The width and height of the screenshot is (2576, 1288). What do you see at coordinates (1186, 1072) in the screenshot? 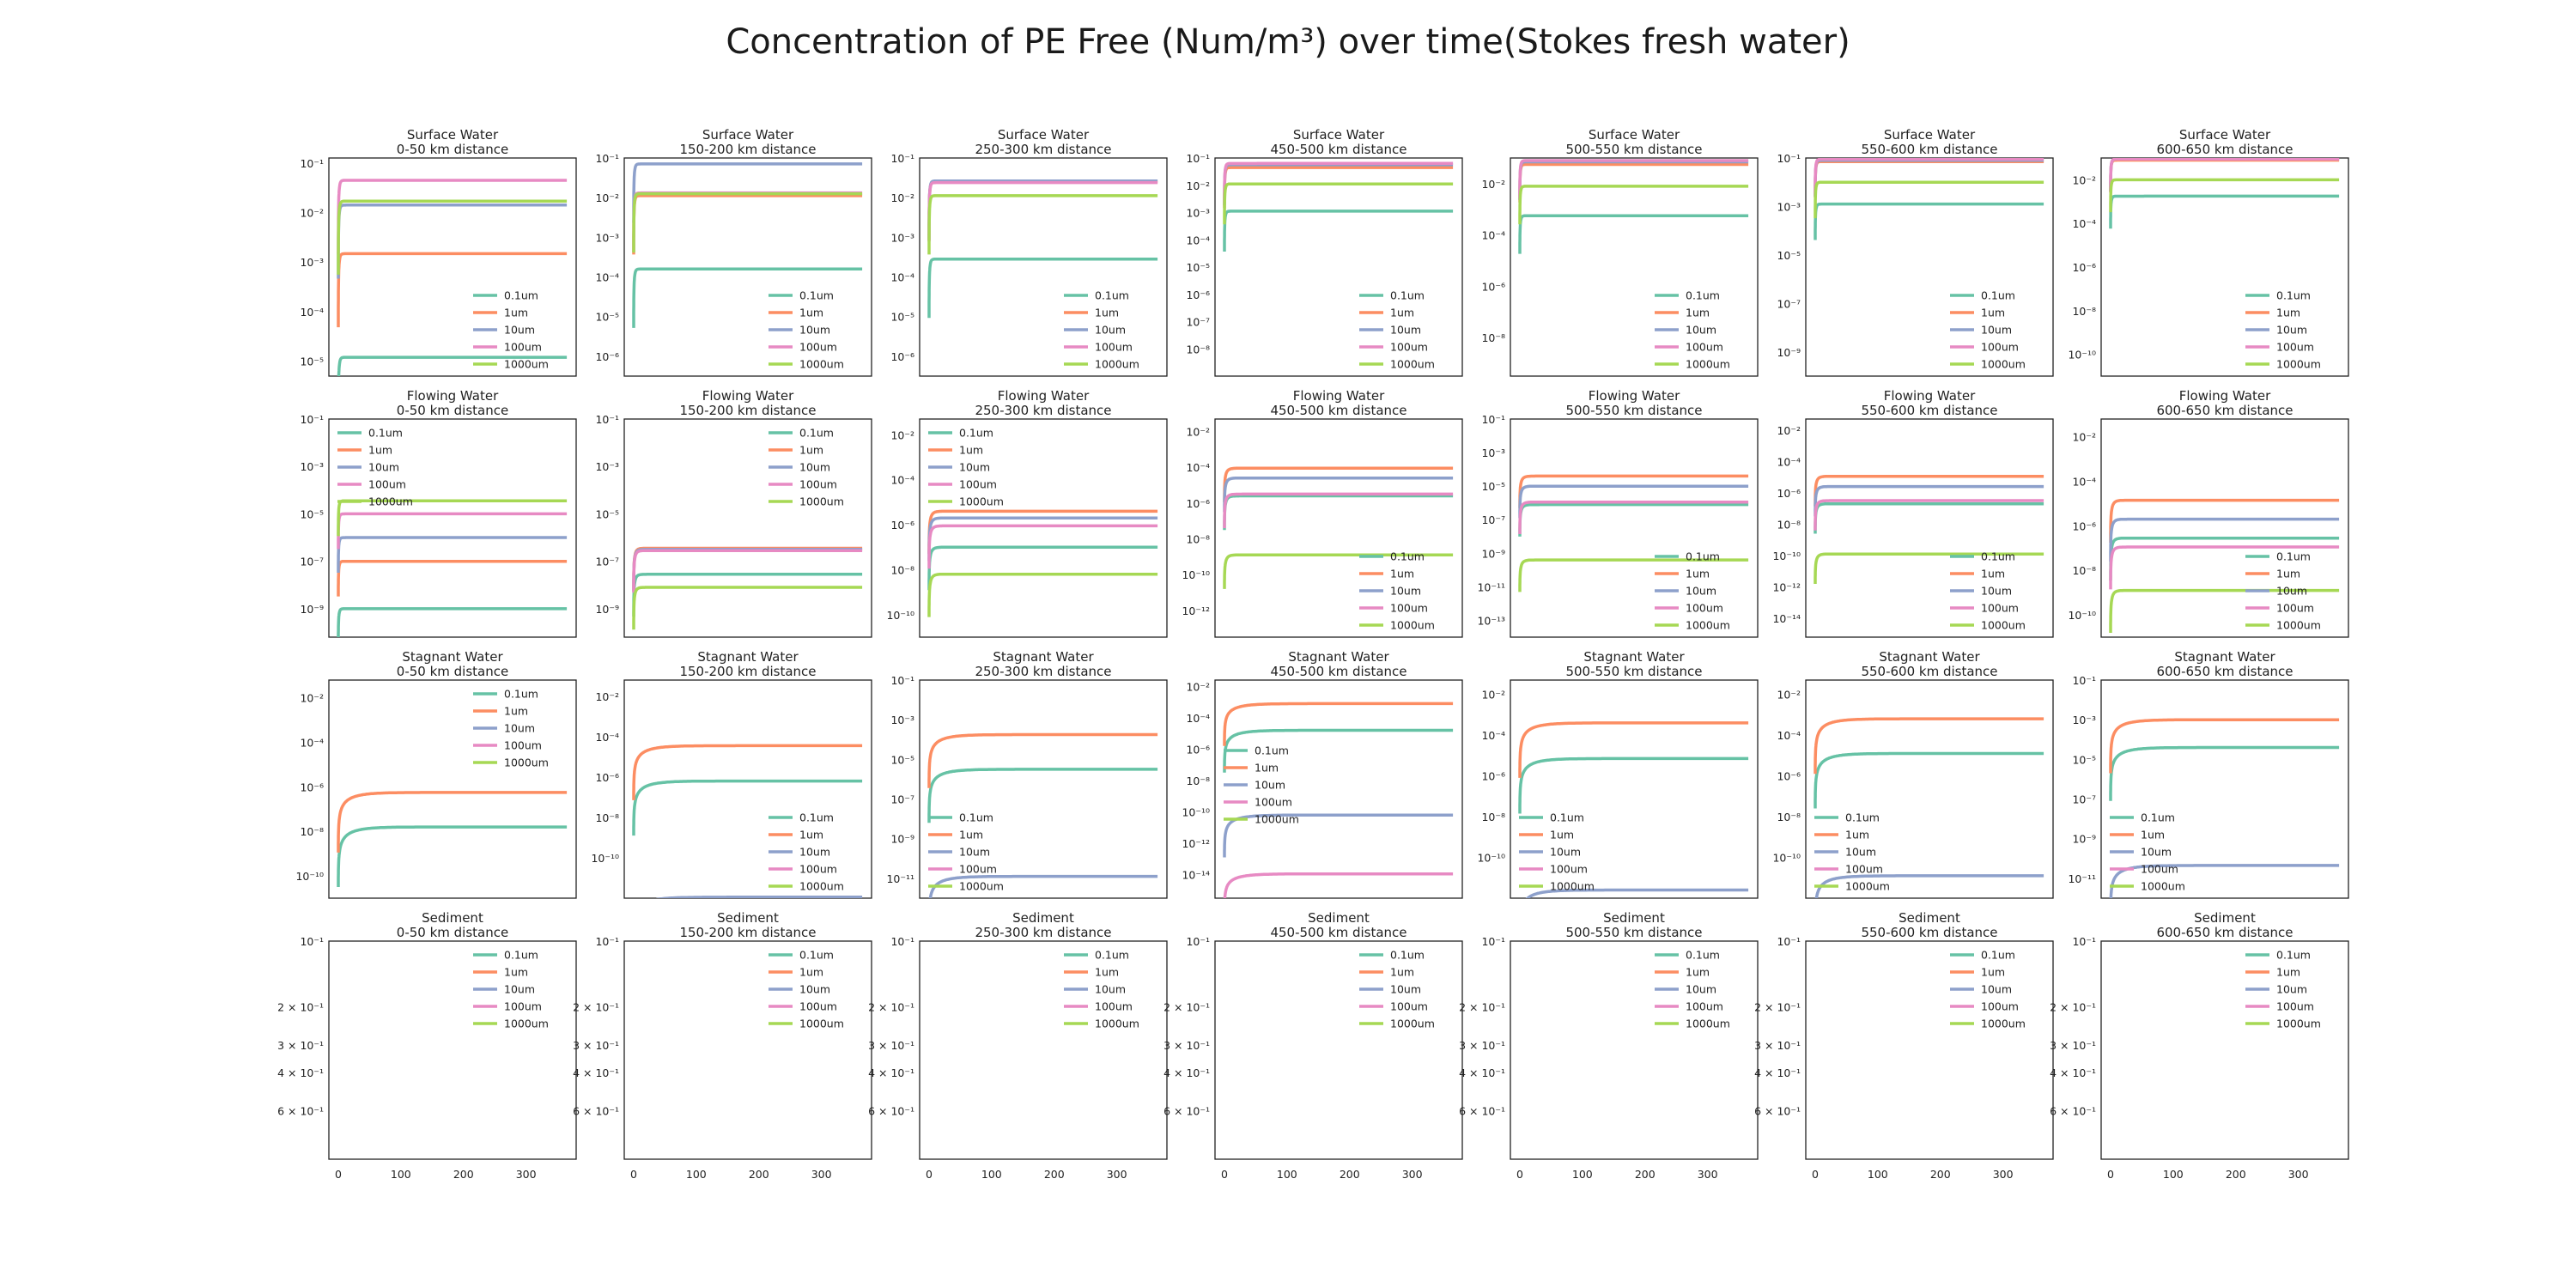
I see `y-tick-label: 4 × 10⁻¹` at bounding box center [1186, 1072].